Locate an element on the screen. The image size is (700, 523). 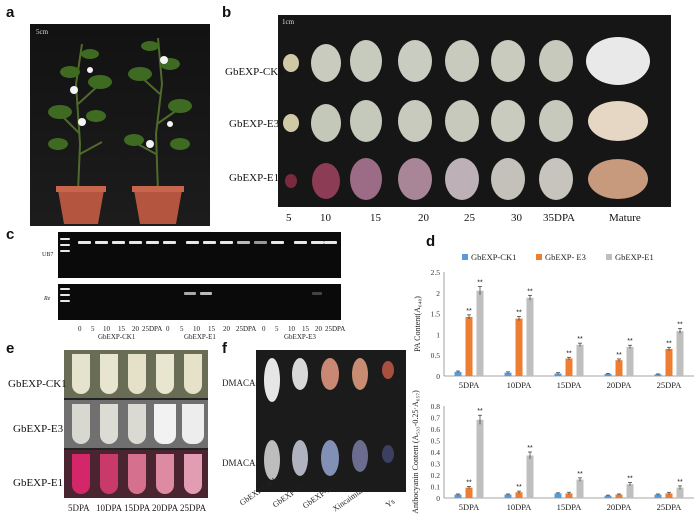
panel-label-d: d is located at coordinates (431, 241).